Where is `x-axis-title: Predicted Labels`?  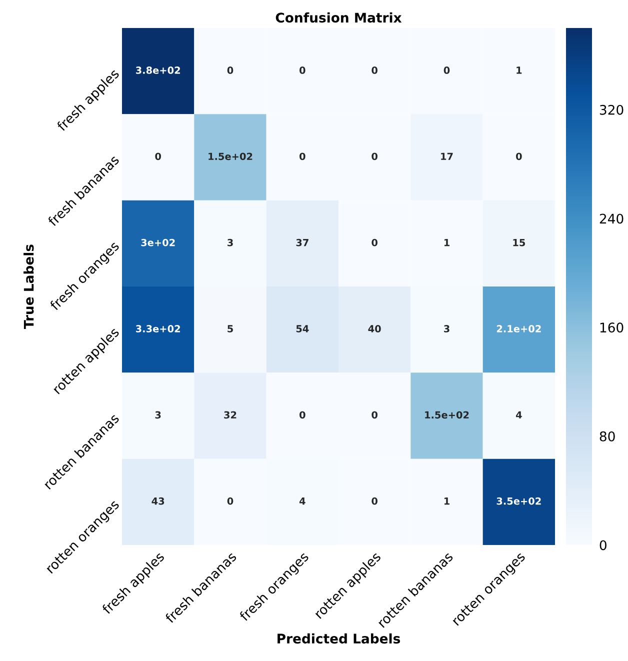
x-axis-title: Predicted Labels is located at coordinates (339, 638).